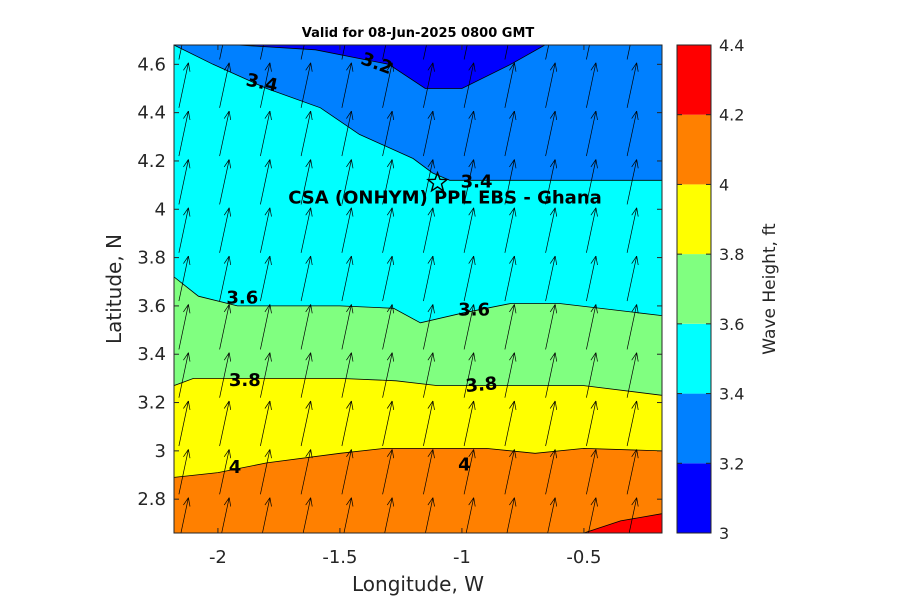  I want to click on y-tick-label: 4.4, so click(151, 113).